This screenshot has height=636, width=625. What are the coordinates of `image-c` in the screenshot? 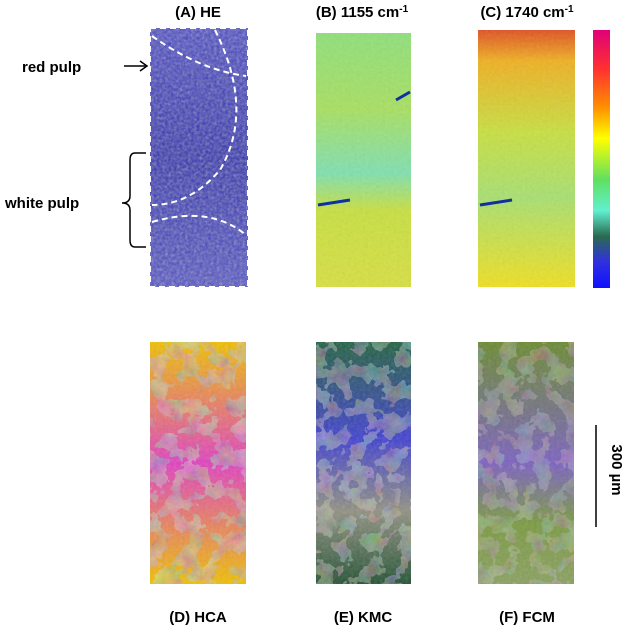 It's located at (526, 158).